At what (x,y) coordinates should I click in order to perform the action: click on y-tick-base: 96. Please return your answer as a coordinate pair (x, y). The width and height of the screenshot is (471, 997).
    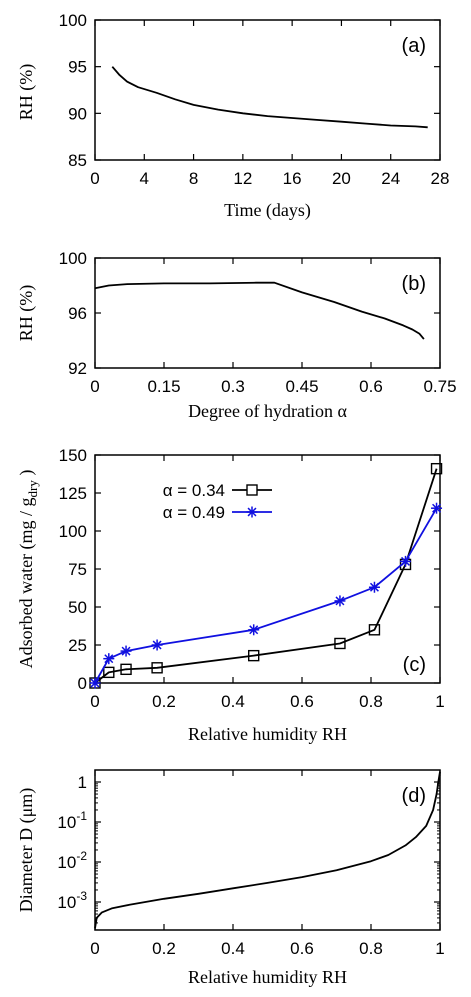
    Looking at the image, I should click on (77, 313).